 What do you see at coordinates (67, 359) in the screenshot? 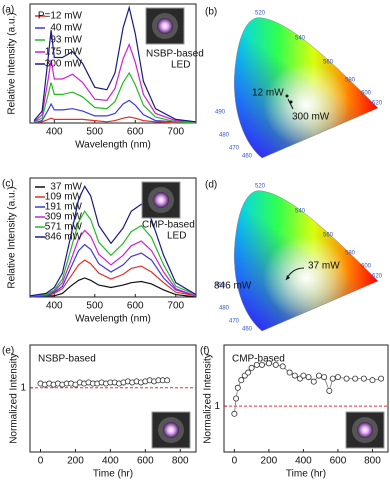
I see `panel-title: NSBP-based` at bounding box center [67, 359].